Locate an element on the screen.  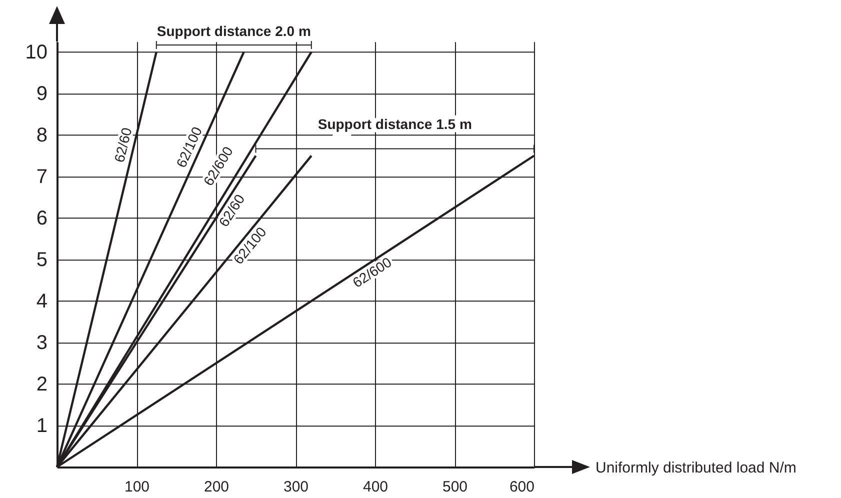
x-axis-title: Uniformly distributed load N/m is located at coordinates (696, 468).